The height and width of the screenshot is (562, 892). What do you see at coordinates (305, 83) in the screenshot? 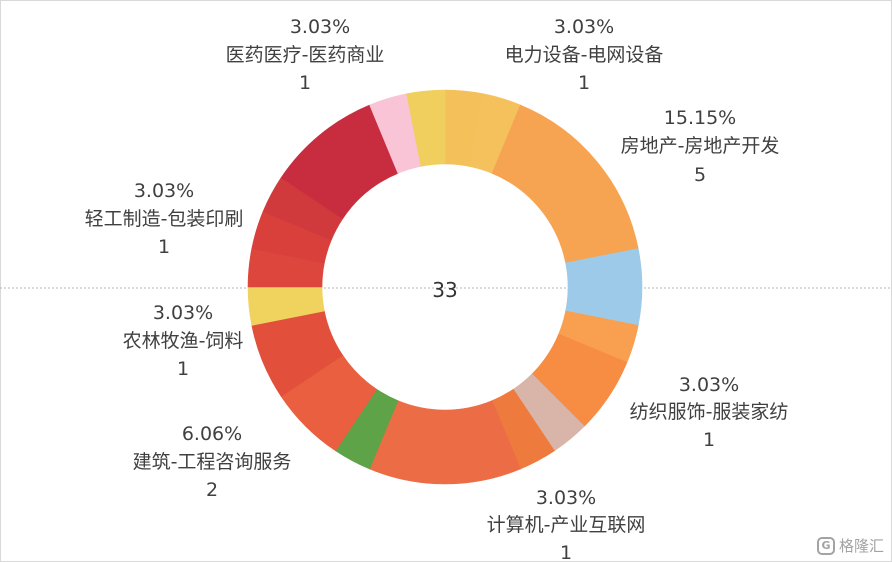
I see `label-0-count: 1` at bounding box center [305, 83].